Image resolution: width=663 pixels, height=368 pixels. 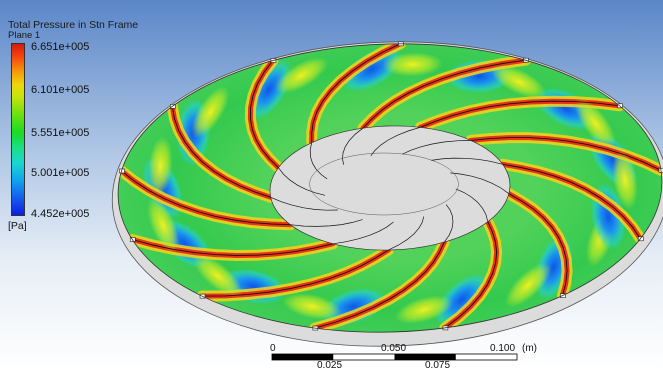 What do you see at coordinates (17, 226) in the screenshot?
I see `legend-unit: [Pa]` at bounding box center [17, 226].